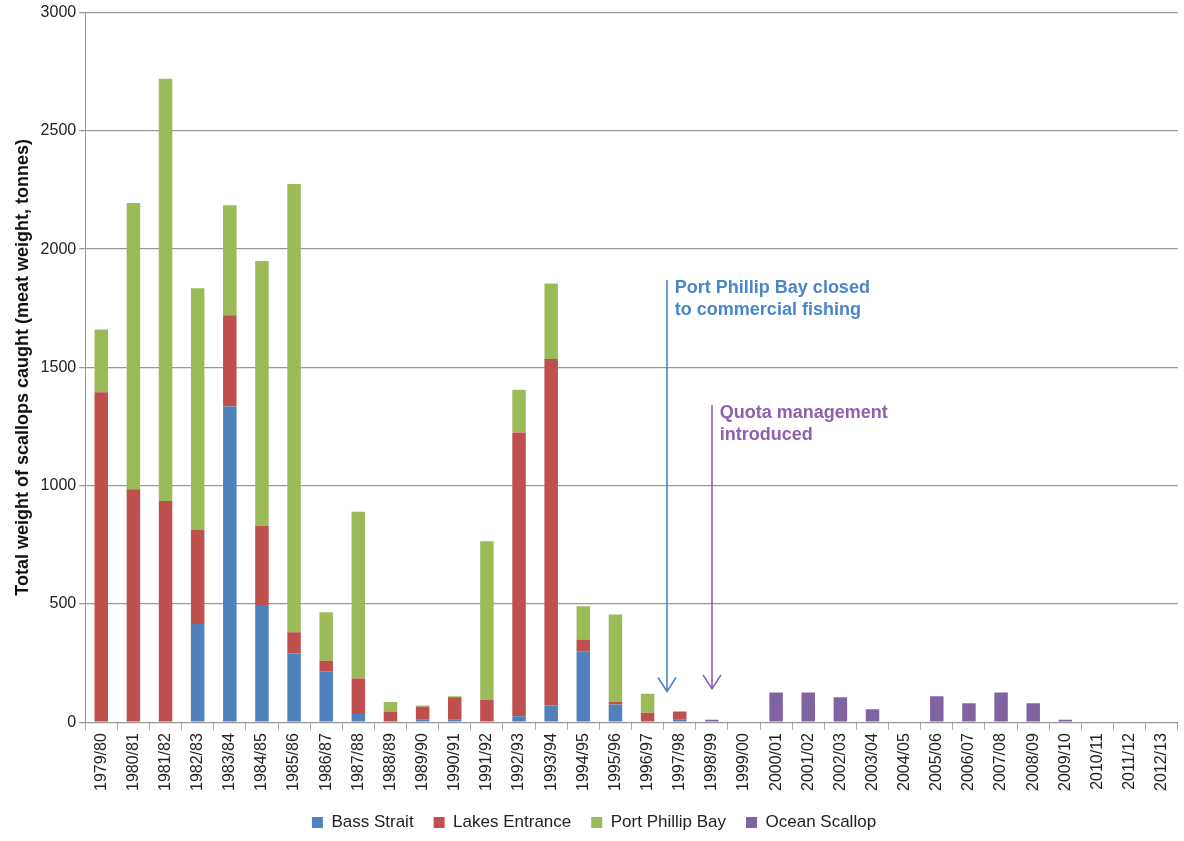 This screenshot has height=841, width=1184. Describe the element at coordinates (775, 762) in the screenshot. I see `x-tick-label: 2000/01` at that location.